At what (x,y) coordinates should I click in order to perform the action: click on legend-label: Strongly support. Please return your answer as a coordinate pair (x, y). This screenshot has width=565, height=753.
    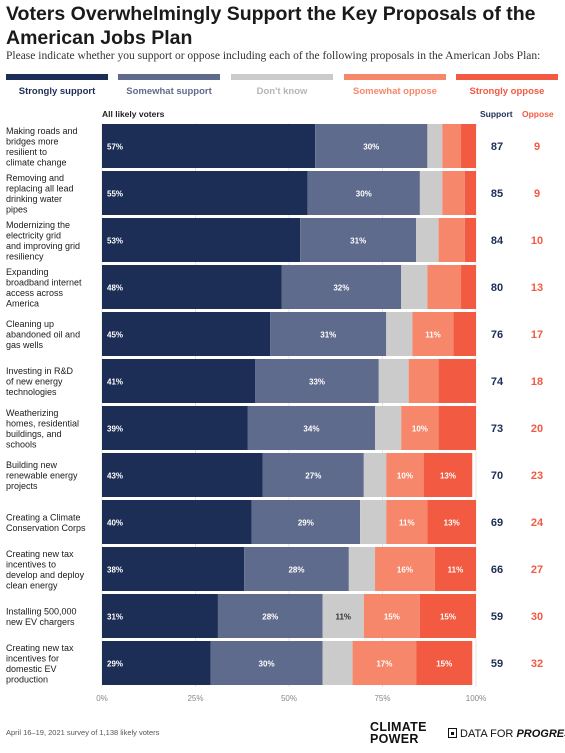
    Looking at the image, I should click on (57, 91).